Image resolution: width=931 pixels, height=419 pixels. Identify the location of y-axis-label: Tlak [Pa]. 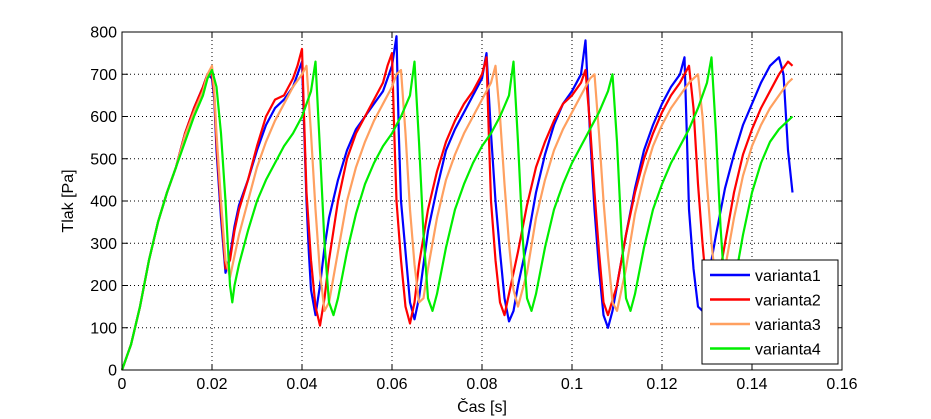
(68, 200).